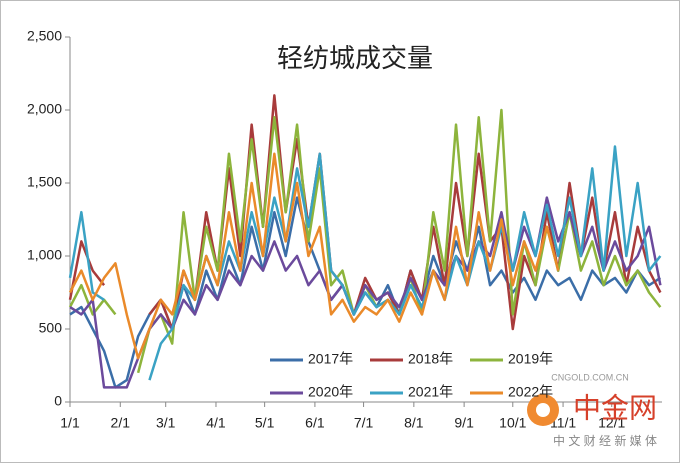  What do you see at coordinates (70, 423) in the screenshot?
I see `x-tick-label: 1/1` at bounding box center [70, 423].